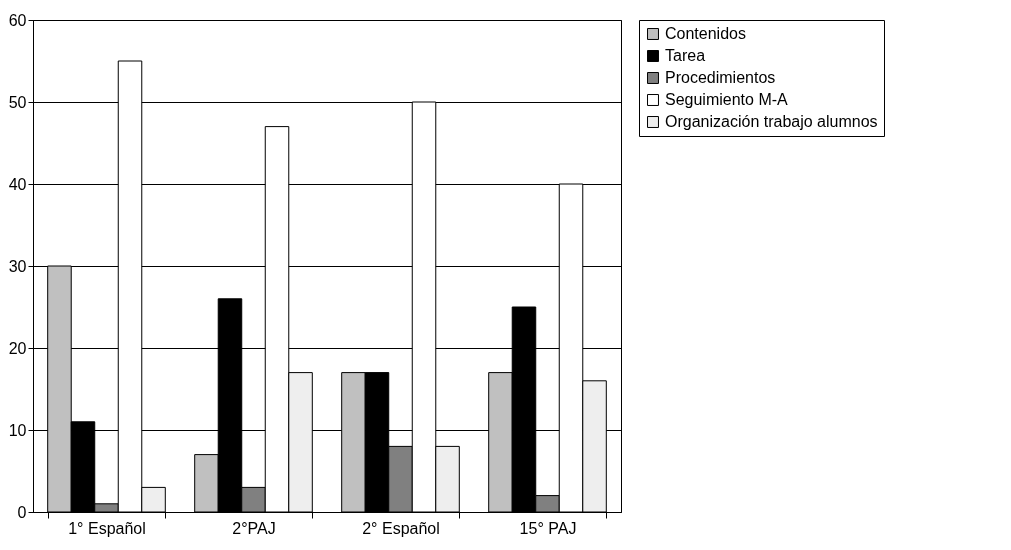 This screenshot has height=550, width=1011. Describe the element at coordinates (720, 77) in the screenshot. I see `legend-label: Procedimientos` at that location.